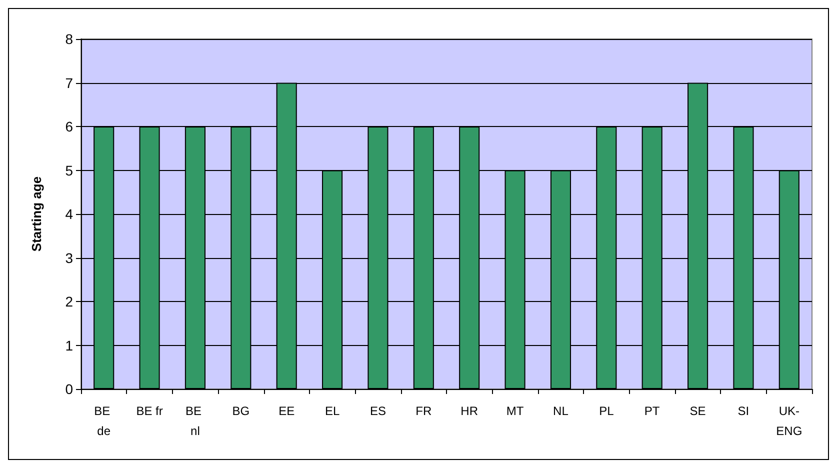  What do you see at coordinates (606, 411) in the screenshot?
I see `x-tick-label: PL` at bounding box center [606, 411].